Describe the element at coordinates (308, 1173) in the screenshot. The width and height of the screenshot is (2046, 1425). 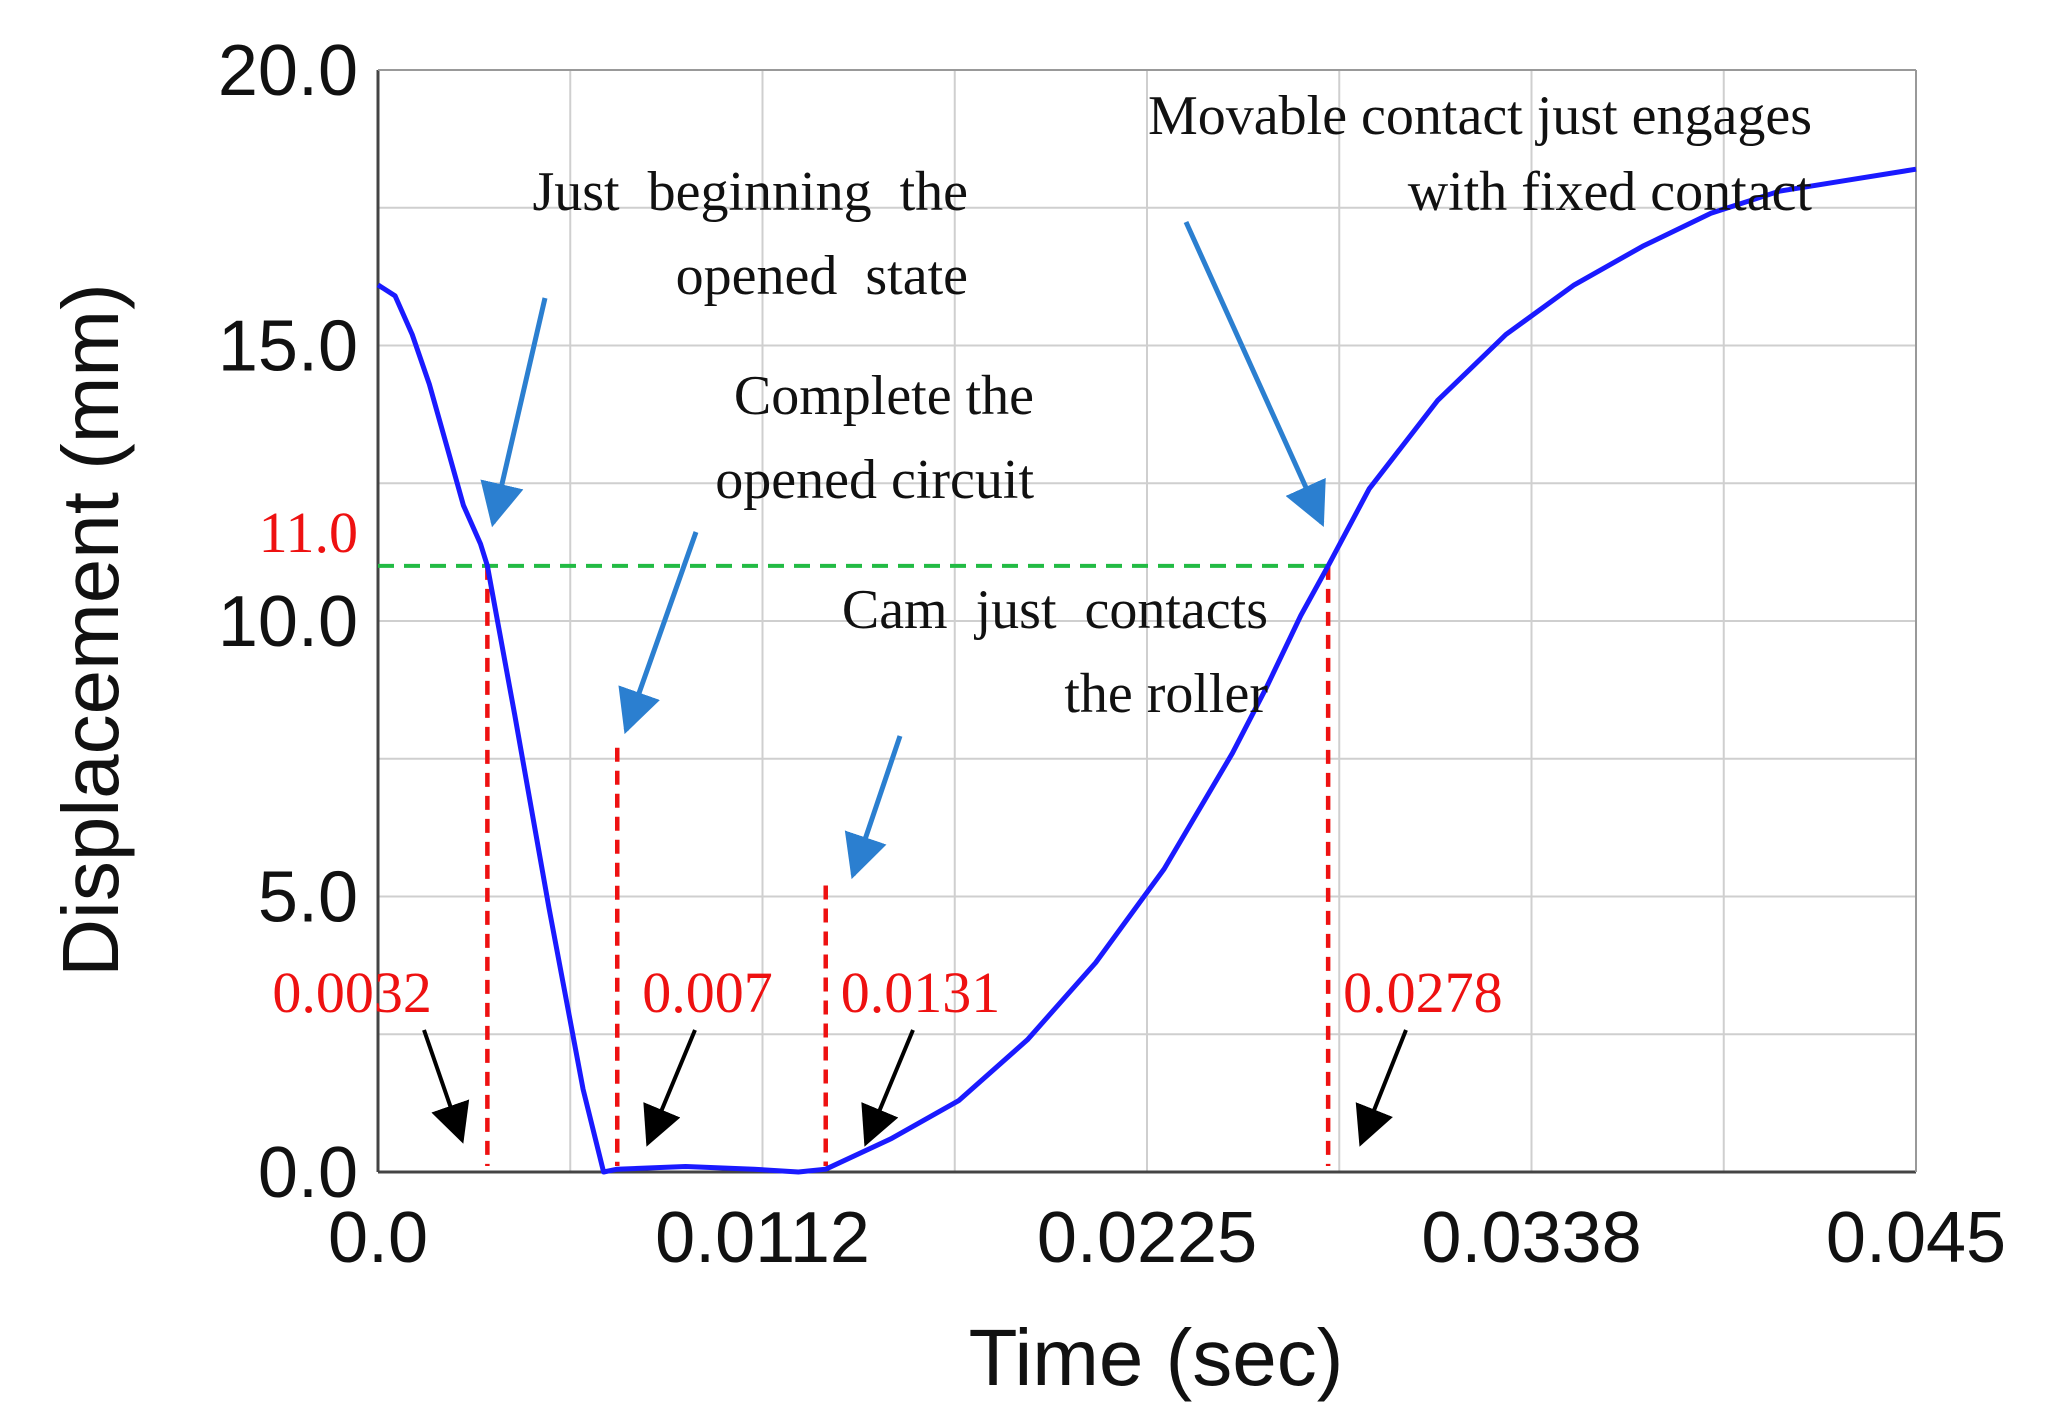
I see `y-tick-label: 0.0` at that location.